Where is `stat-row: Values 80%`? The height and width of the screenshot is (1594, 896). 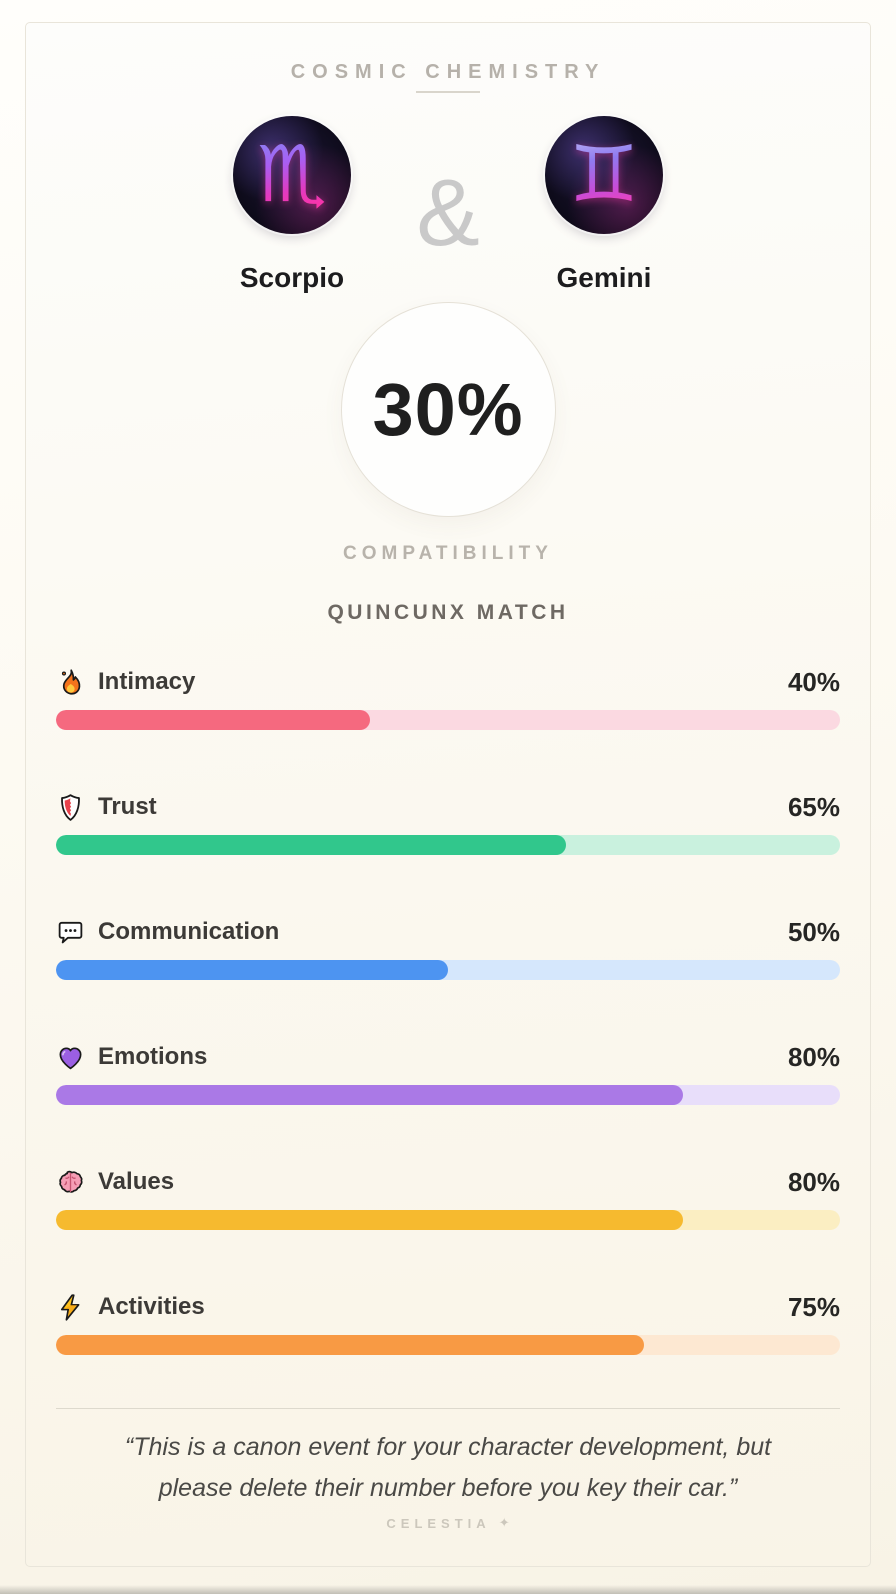 stat-row: Values 80% is located at coordinates (448, 1197).